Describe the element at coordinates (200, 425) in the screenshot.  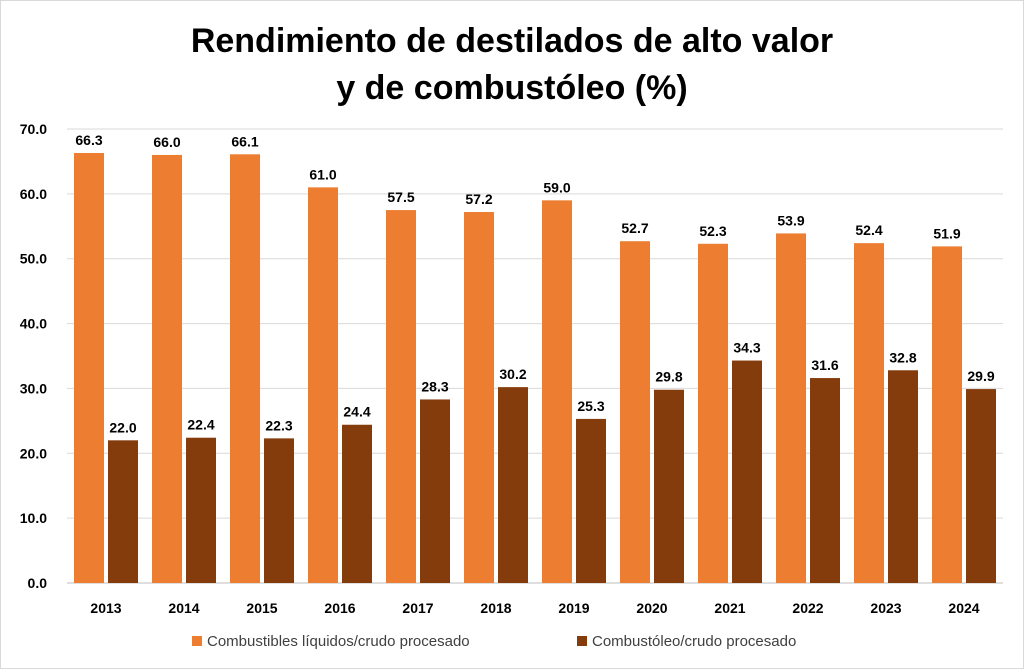
I see `data-label: 22.4` at that location.